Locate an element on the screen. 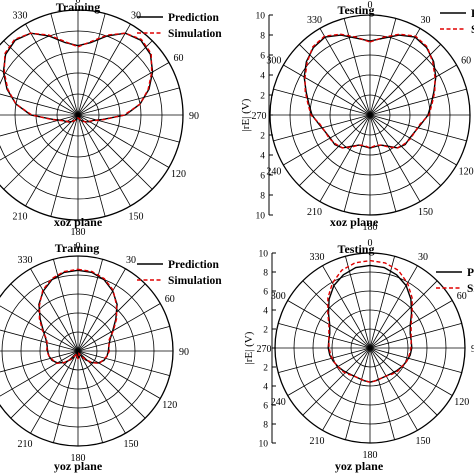 The height and width of the screenshot is (474, 474). angle-tick-label: 120 is located at coordinates (169, 405).